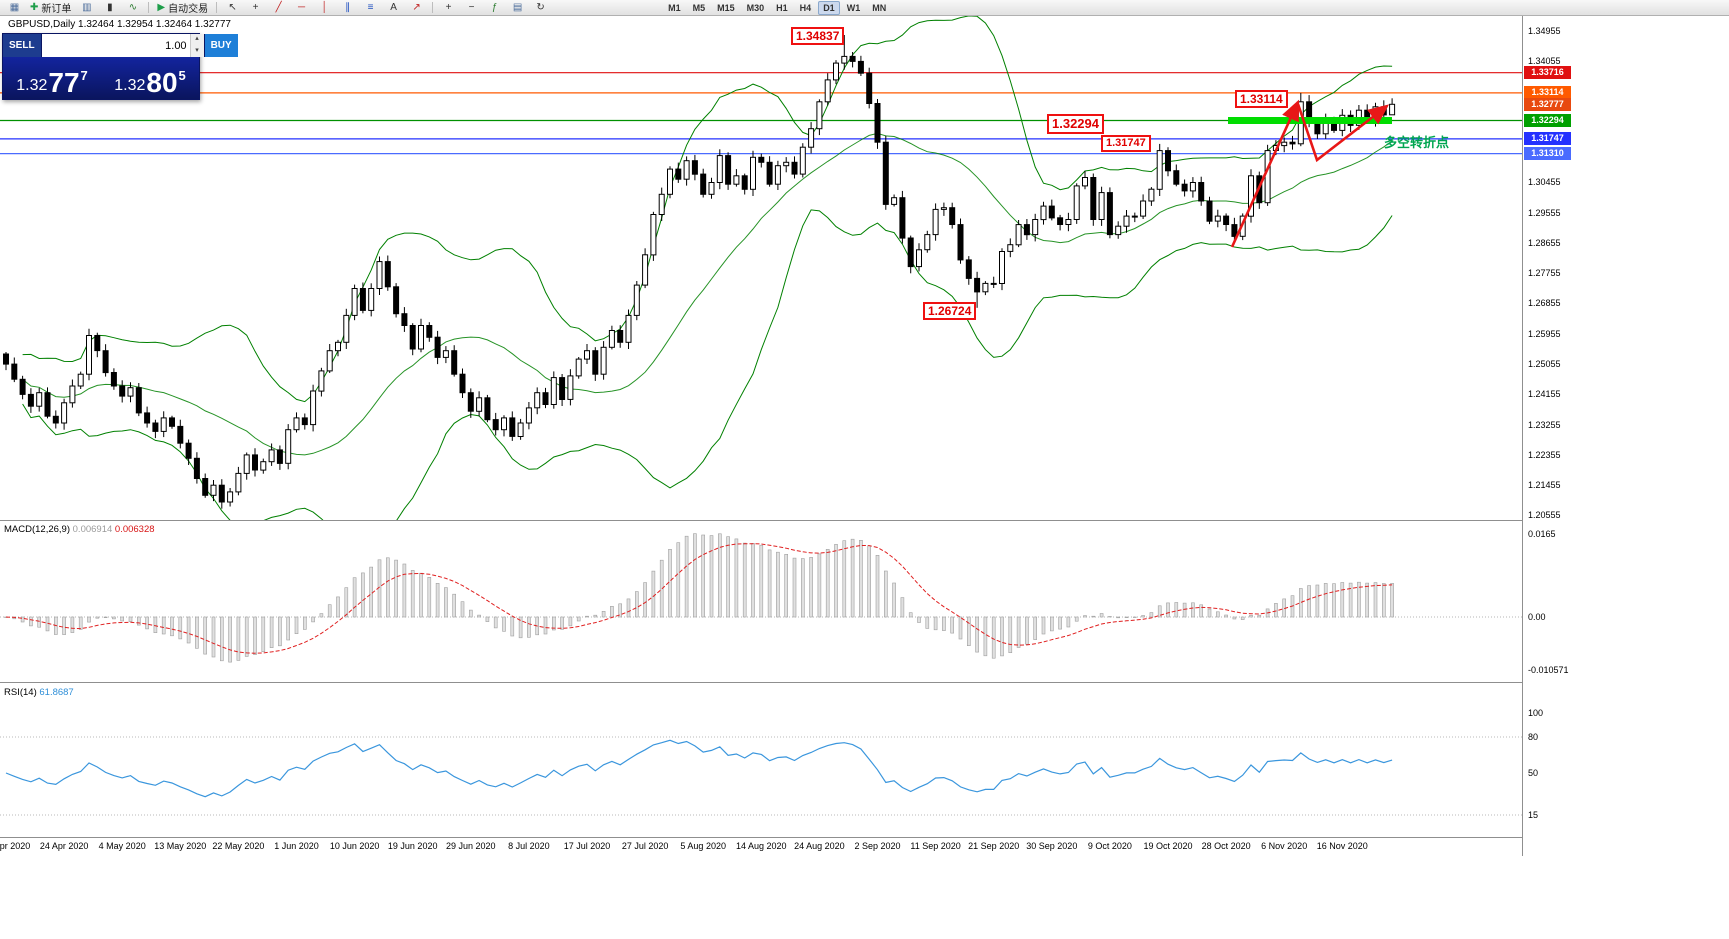  Describe the element at coordinates (37, 529) in the screenshot. I see `macd-name: MACD(12,26,9)` at that location.